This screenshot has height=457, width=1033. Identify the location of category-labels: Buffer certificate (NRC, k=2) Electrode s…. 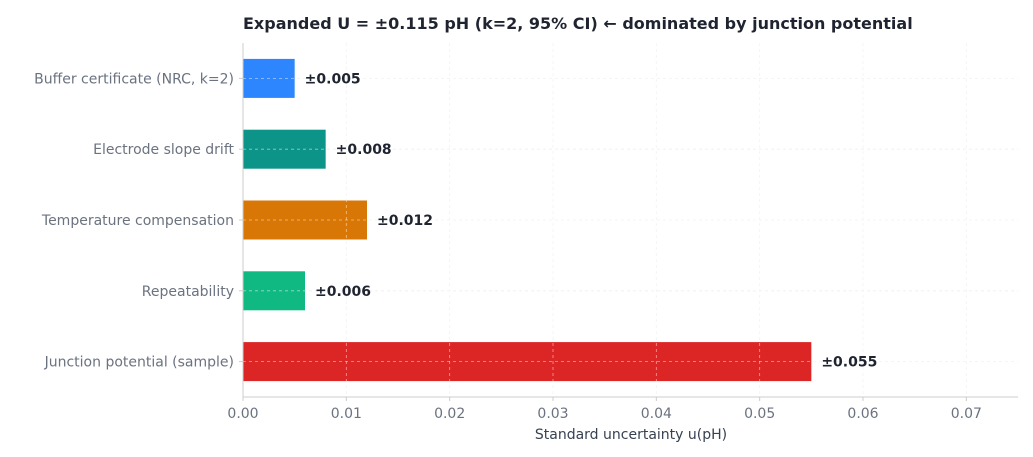
(134, 220).